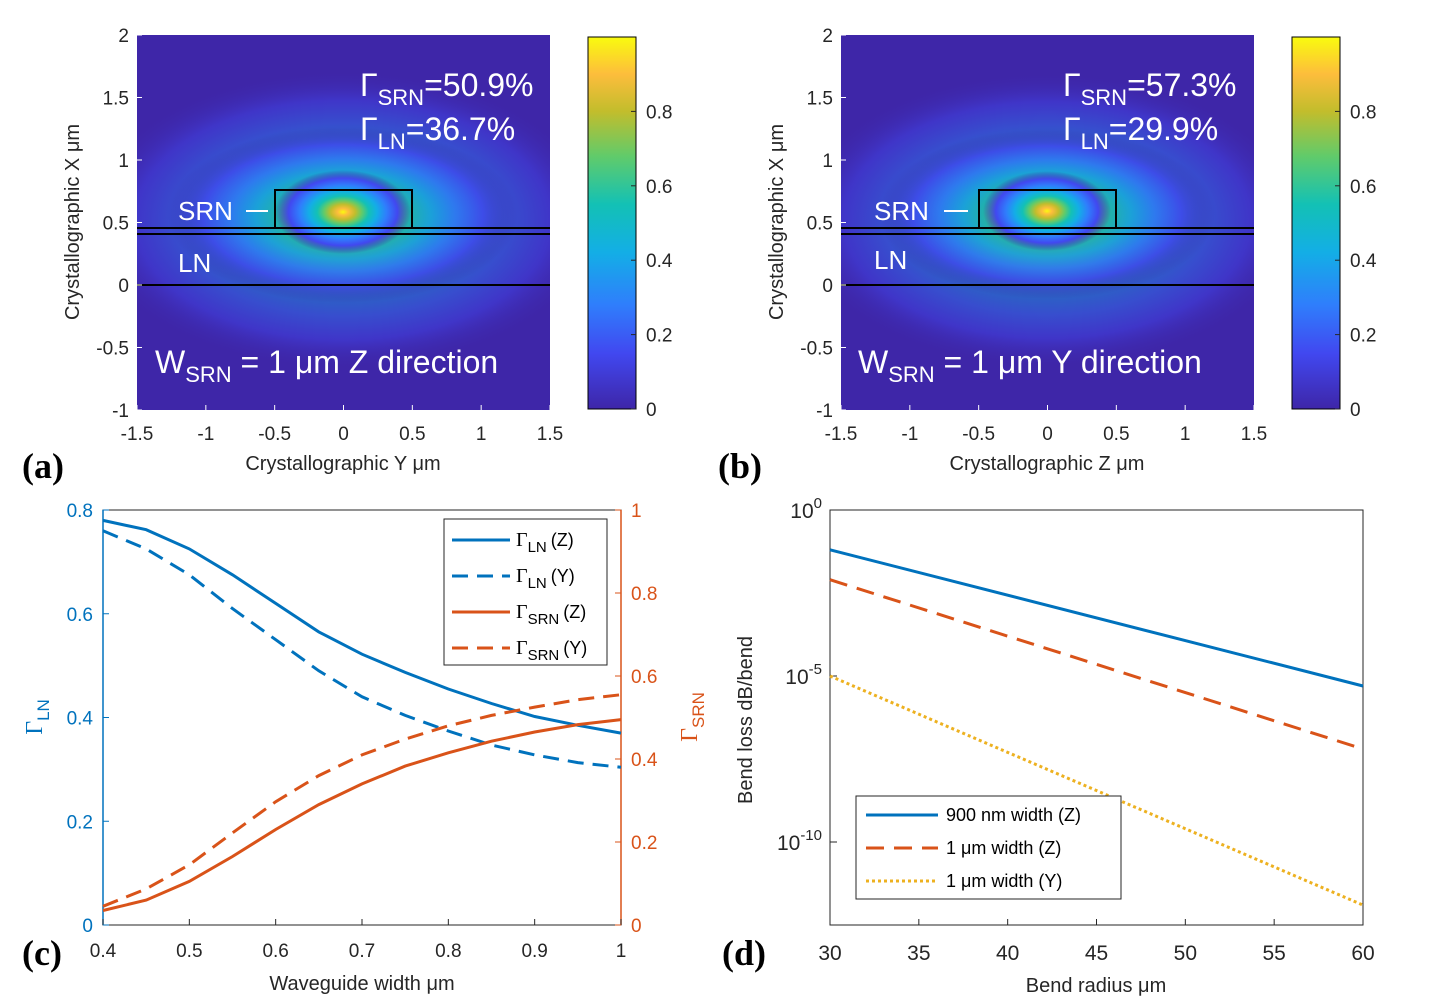 The image size is (1440, 999). Describe the element at coordinates (827, 286) in the screenshot. I see `y-tick-label: 0` at that location.